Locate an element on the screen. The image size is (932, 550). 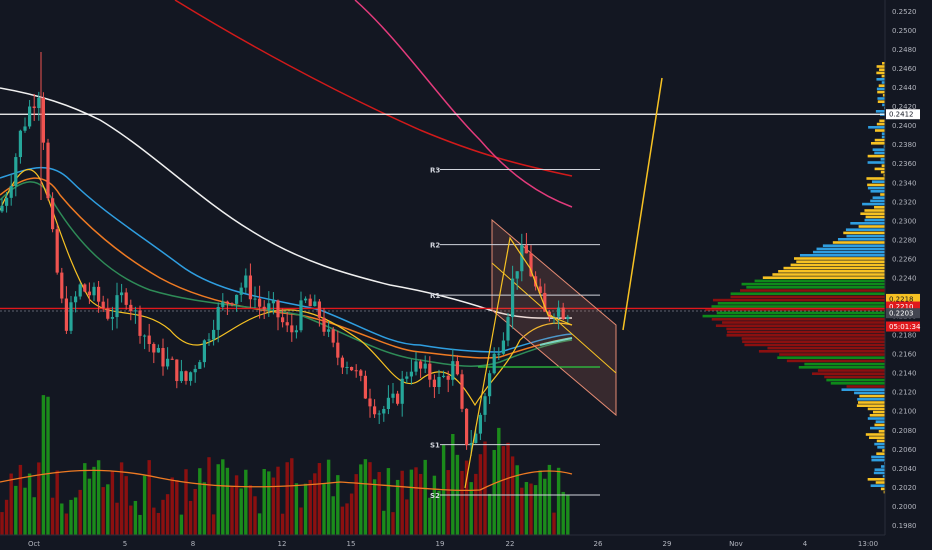
time-tick: 15 is located at coordinates (351, 544).